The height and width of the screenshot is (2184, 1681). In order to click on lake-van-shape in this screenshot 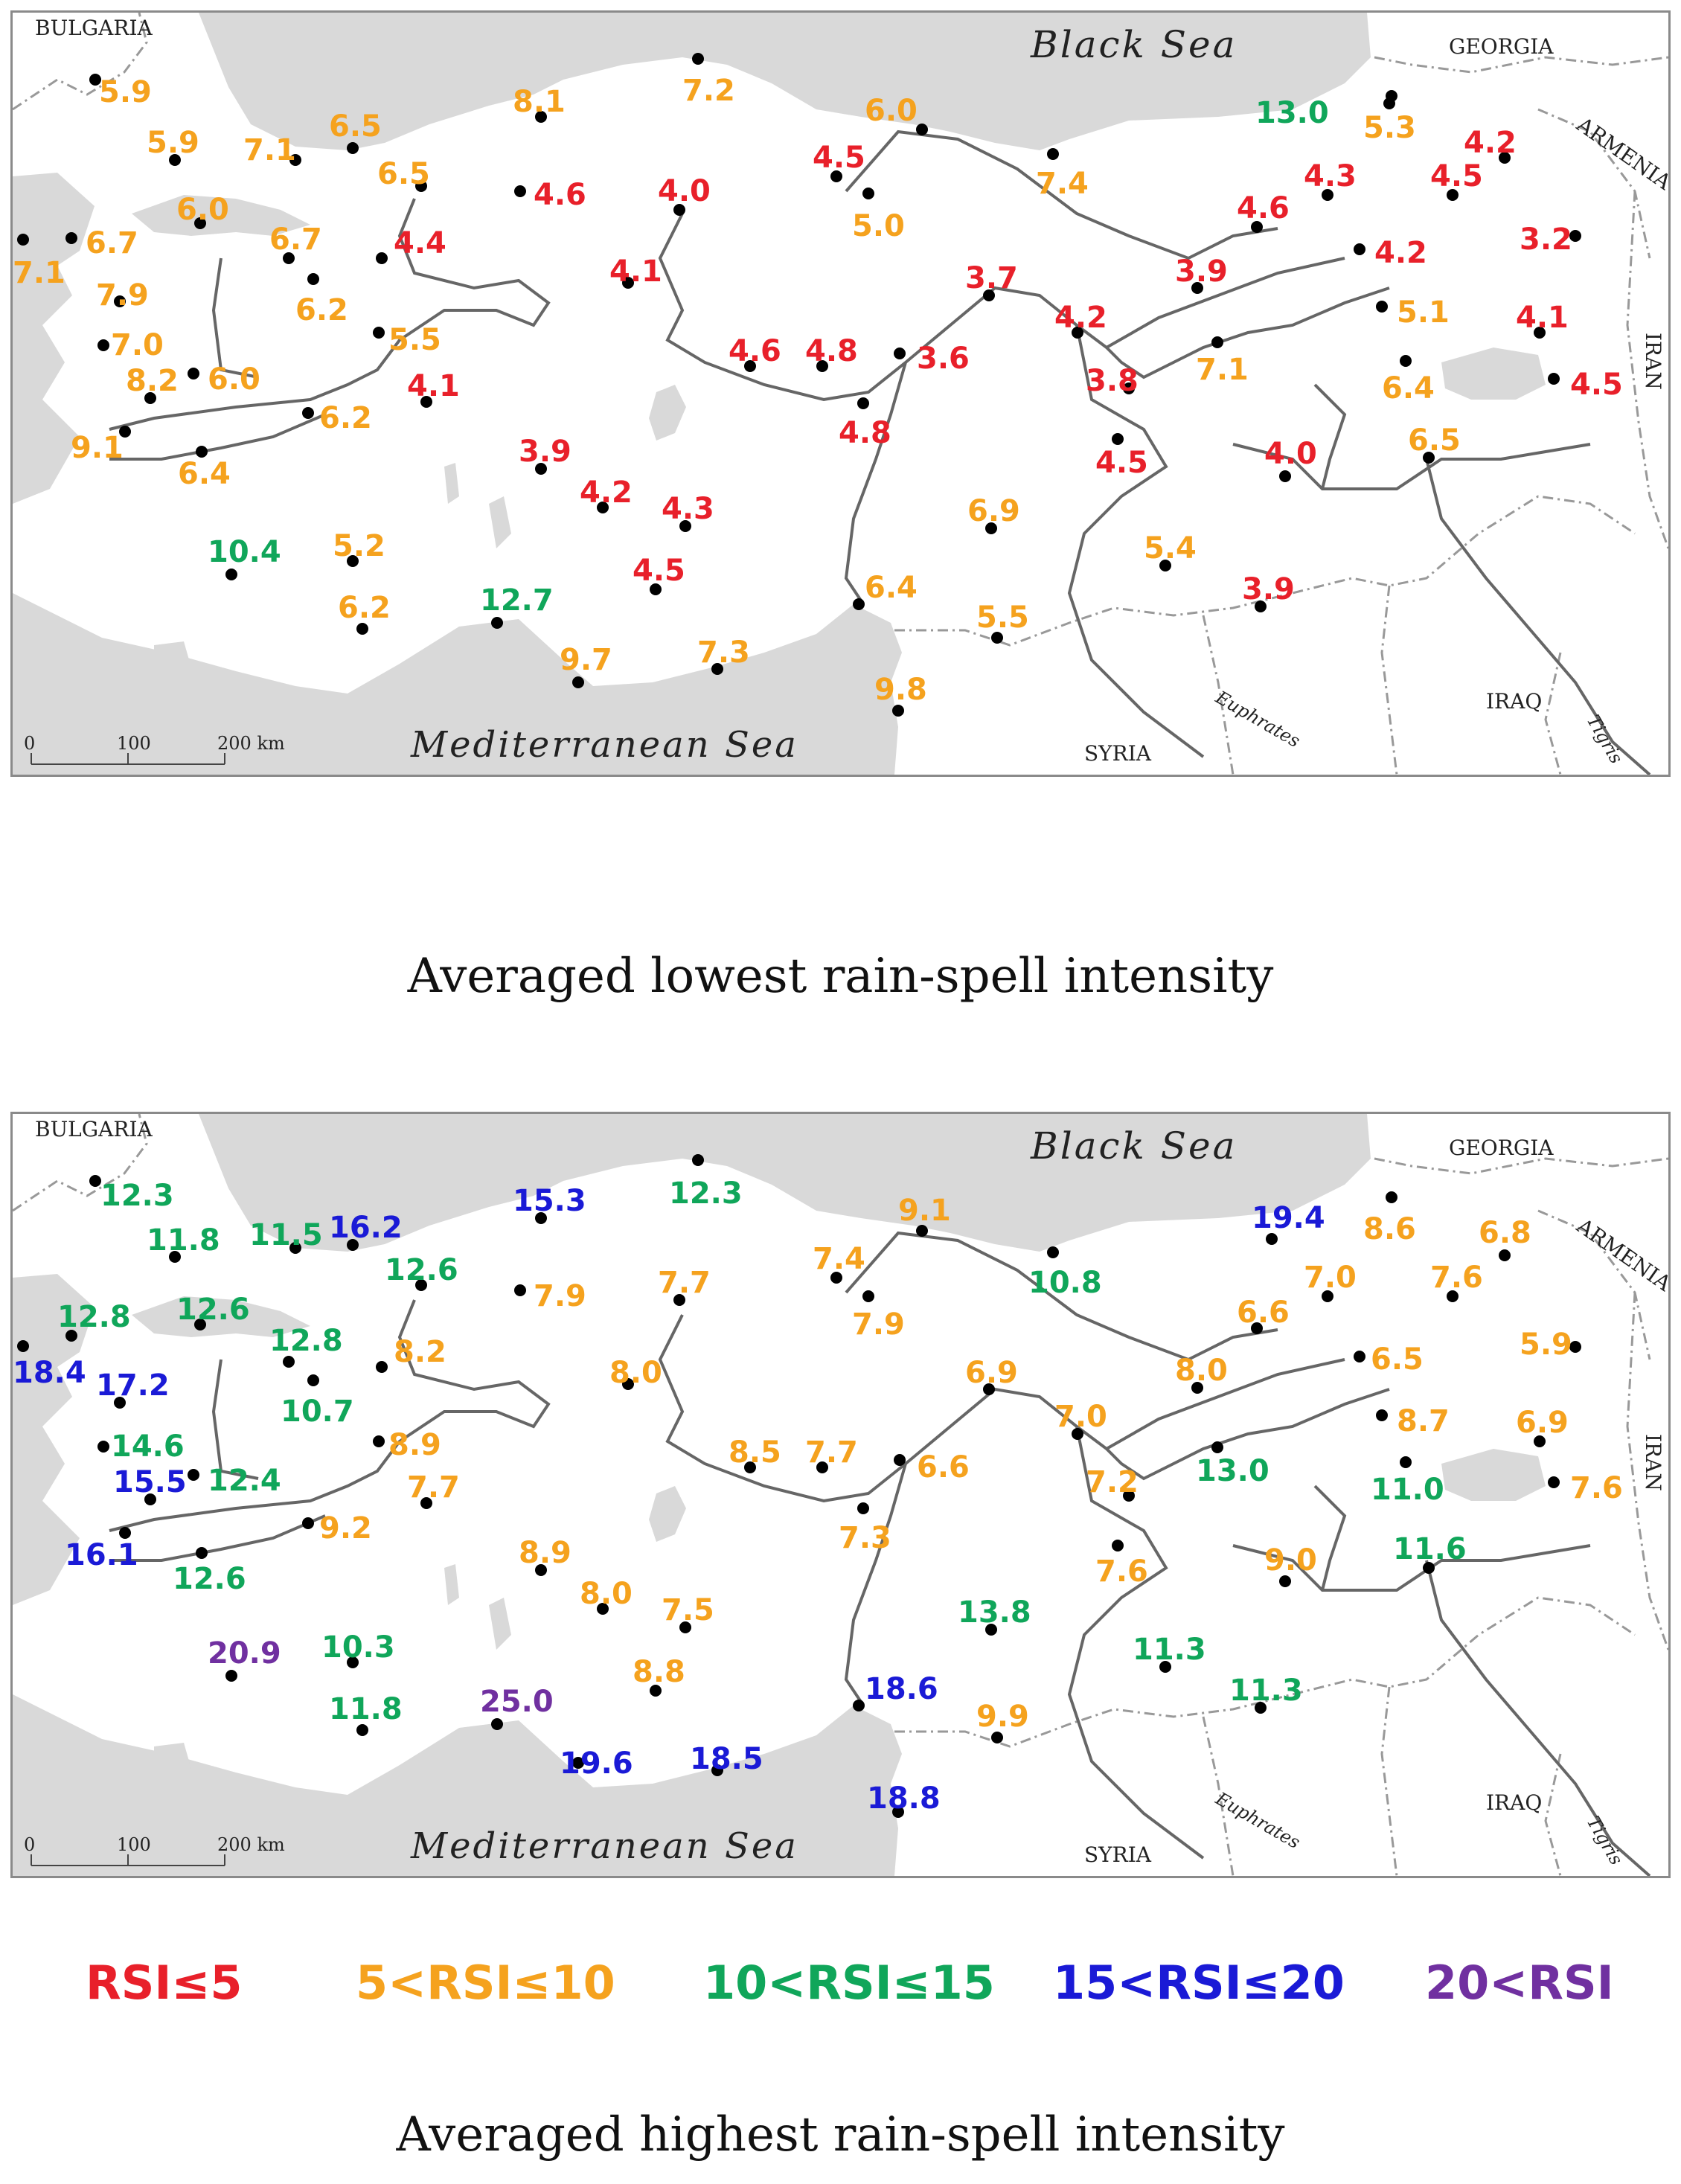, I will do `click(1493, 1475)`.